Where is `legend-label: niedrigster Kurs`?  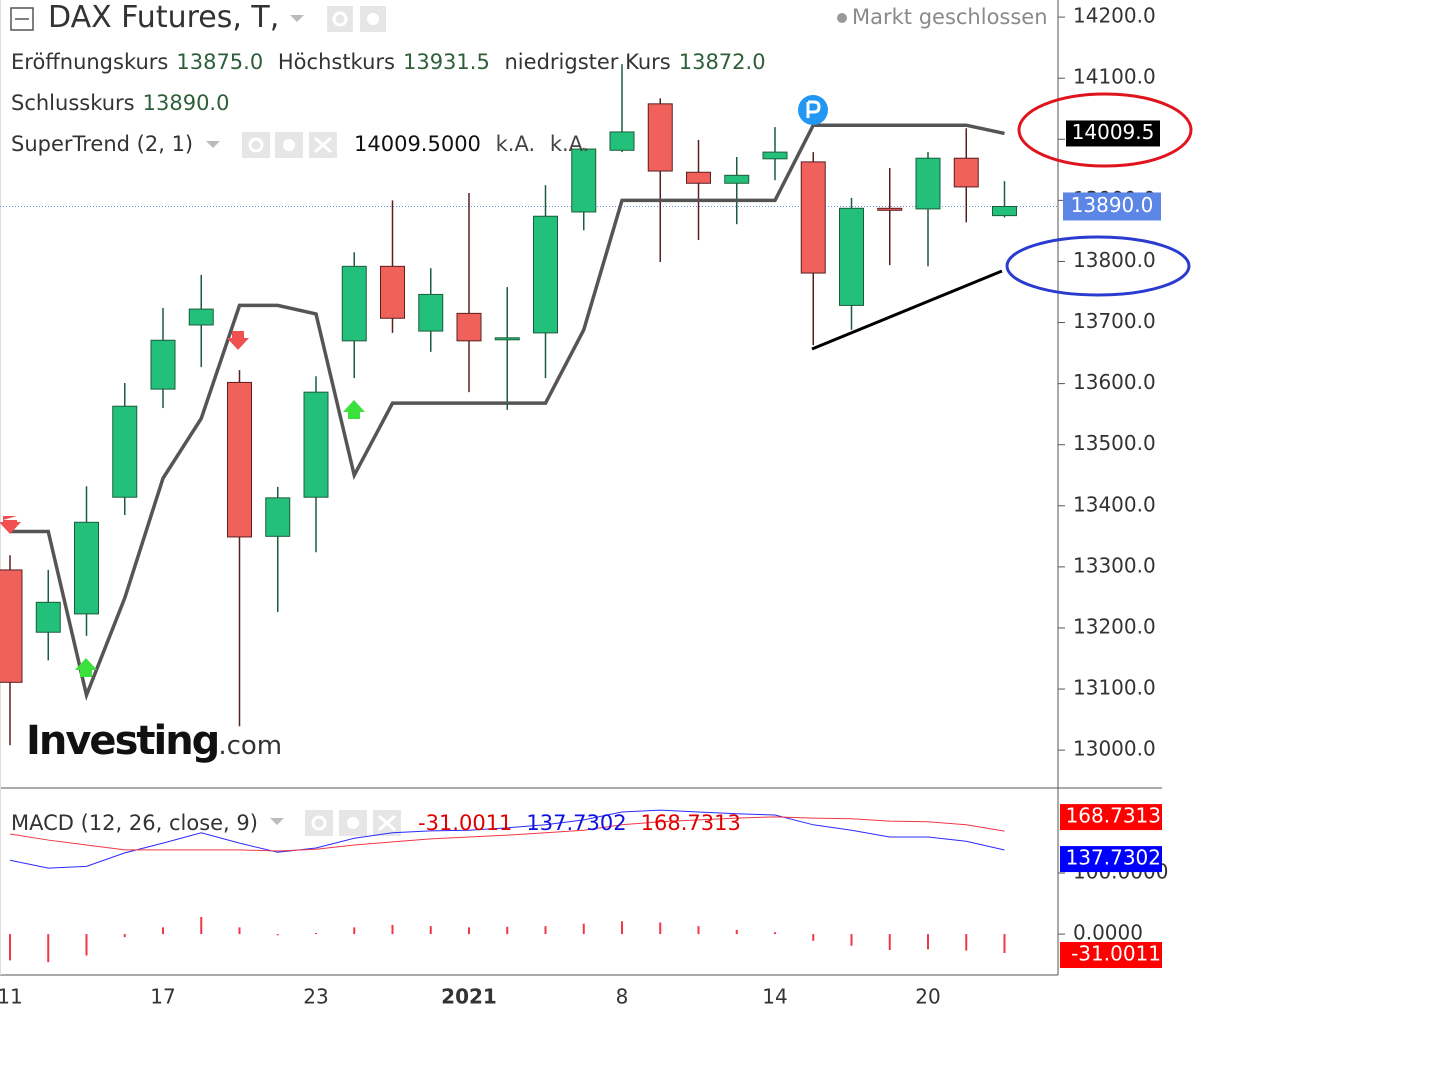 legend-label: niedrigster Kurs is located at coordinates (587, 62).